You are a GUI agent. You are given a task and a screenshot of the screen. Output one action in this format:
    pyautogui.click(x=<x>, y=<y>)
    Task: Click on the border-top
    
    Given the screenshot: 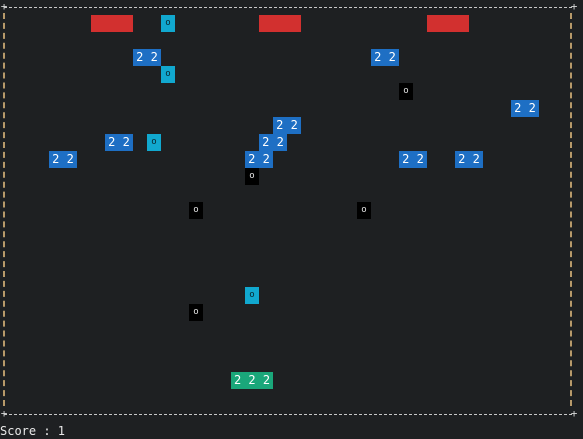 What is the action you would take?
    pyautogui.click(x=288, y=7)
    